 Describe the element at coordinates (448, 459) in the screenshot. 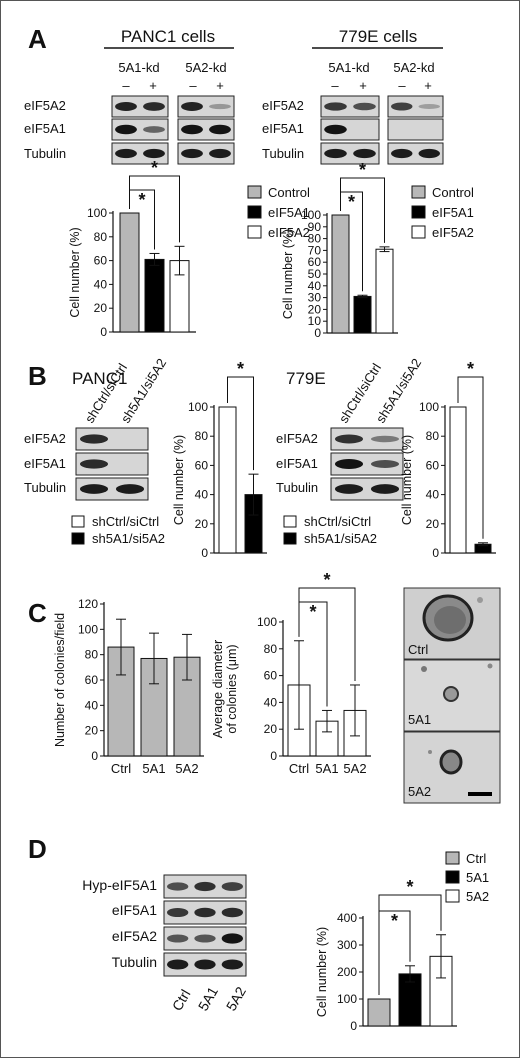

I see `chart-b-779e: 0 20 40 60 80 100 Cell number (%) *` at that location.